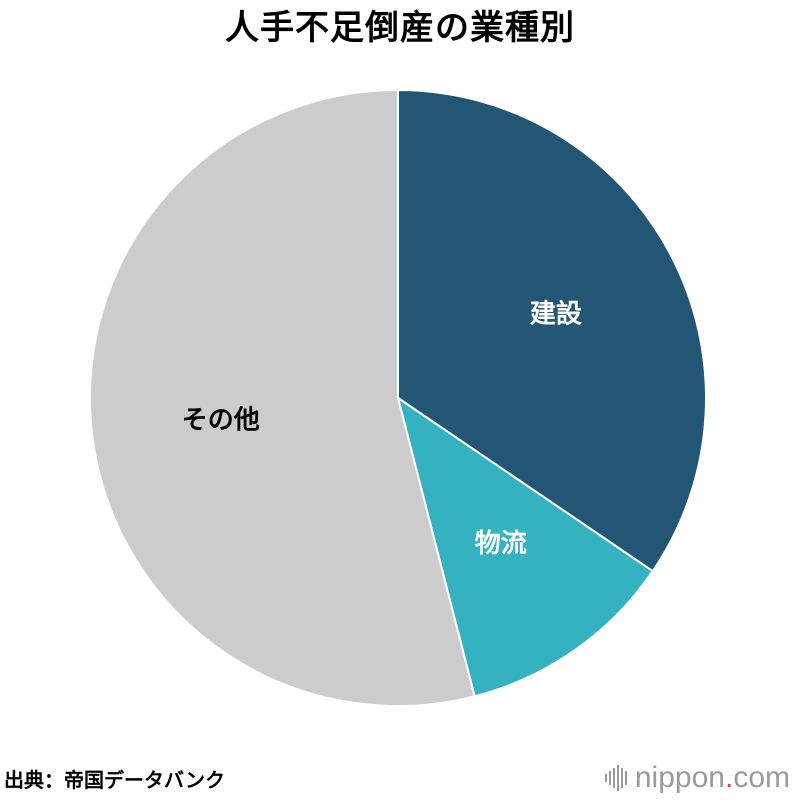  I want to click on pie-slice-label-1: 物流, so click(501, 544).